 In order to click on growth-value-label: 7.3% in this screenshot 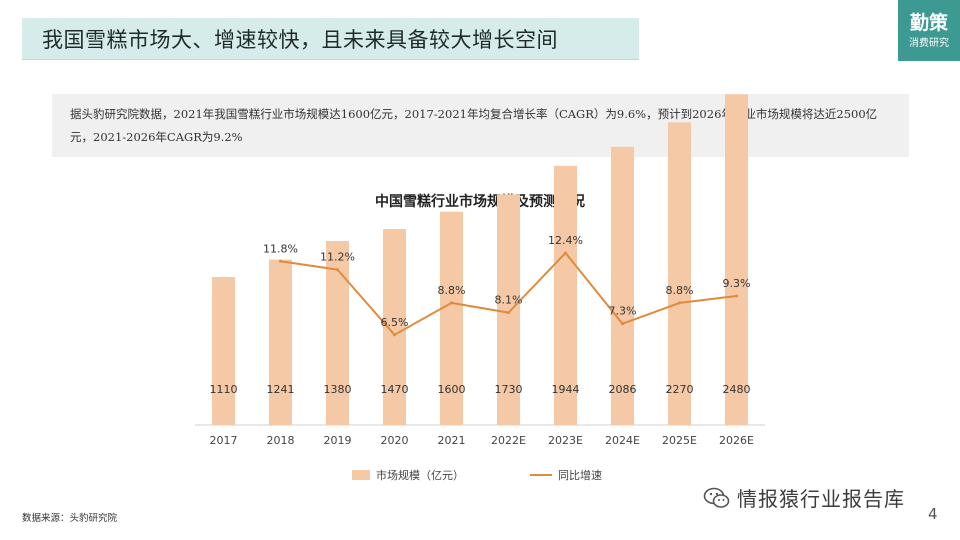, I will do `click(623, 311)`.